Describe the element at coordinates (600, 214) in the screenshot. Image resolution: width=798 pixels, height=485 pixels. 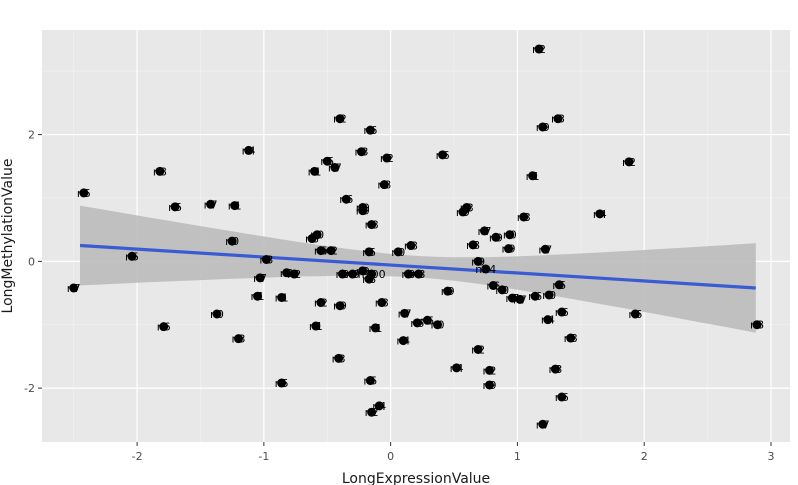
I see `point-label: n4` at that location.